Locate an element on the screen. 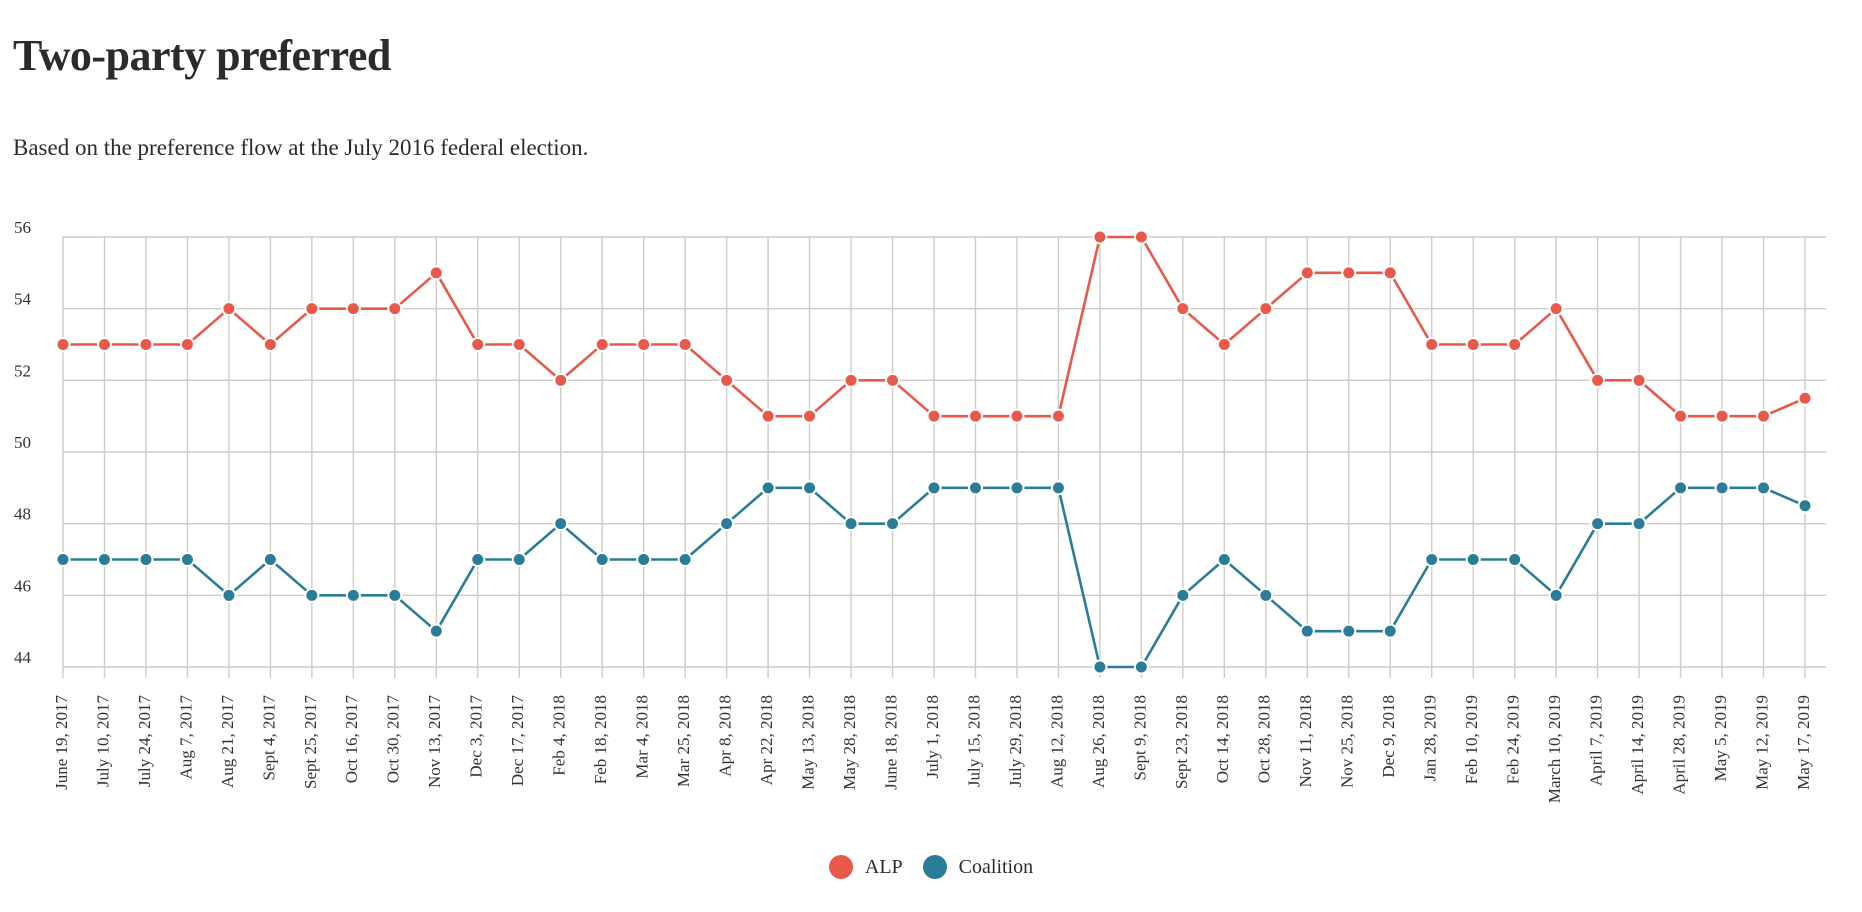  legend-item-alp: ALP is located at coordinates (865, 867).